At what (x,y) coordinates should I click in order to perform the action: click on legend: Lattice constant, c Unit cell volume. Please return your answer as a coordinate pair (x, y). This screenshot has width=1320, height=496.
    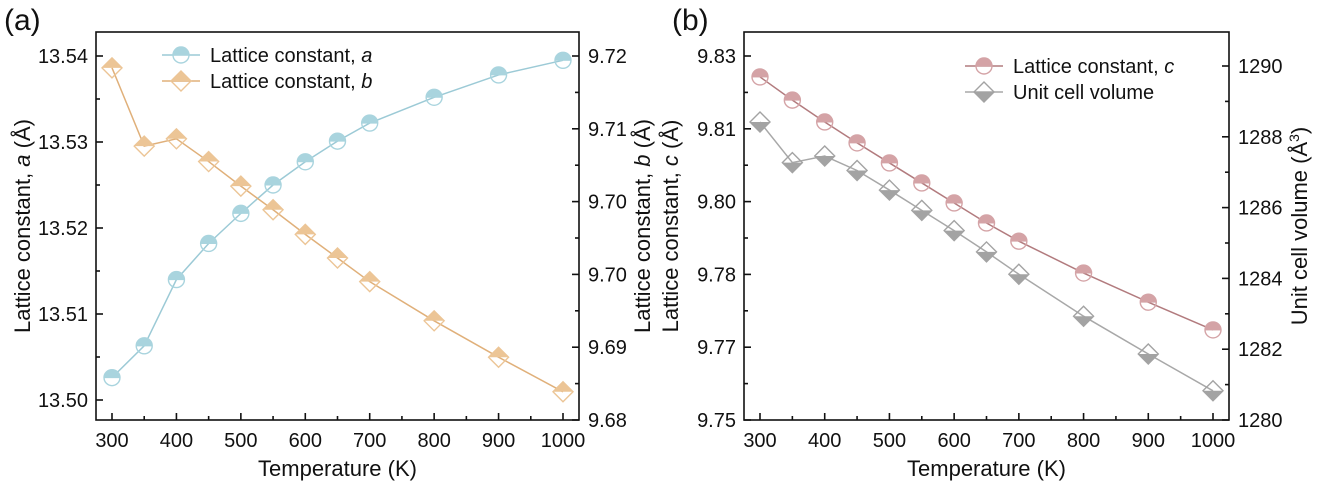
    Looking at the image, I should click on (1069, 80).